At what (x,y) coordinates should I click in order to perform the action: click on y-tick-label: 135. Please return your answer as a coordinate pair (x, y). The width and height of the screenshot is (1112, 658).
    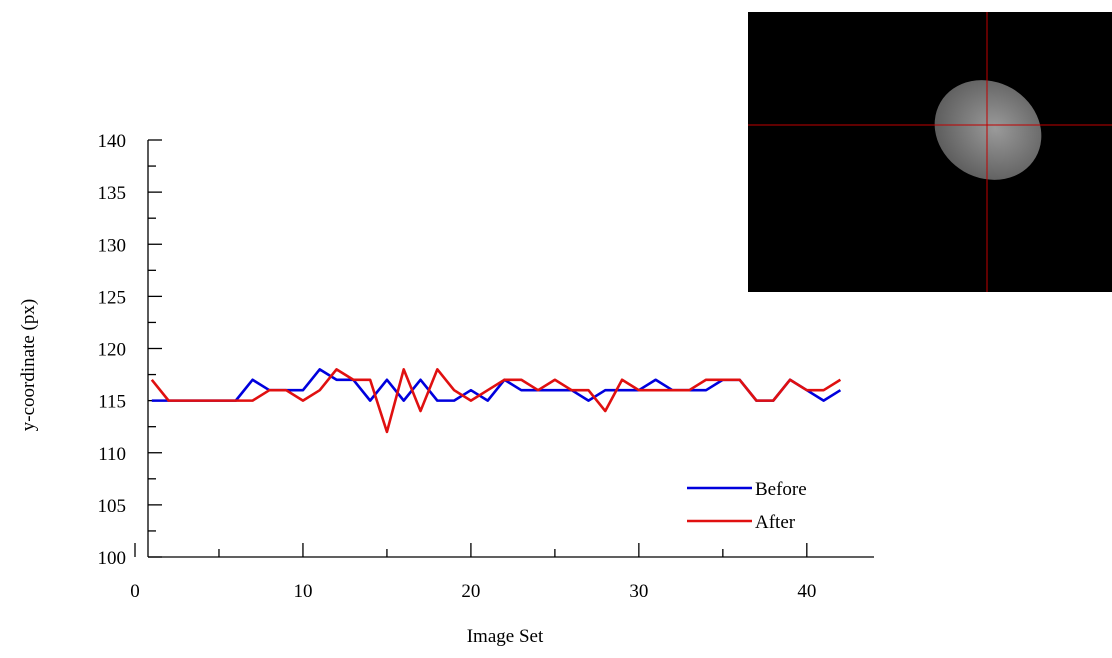
    Looking at the image, I should click on (112, 193).